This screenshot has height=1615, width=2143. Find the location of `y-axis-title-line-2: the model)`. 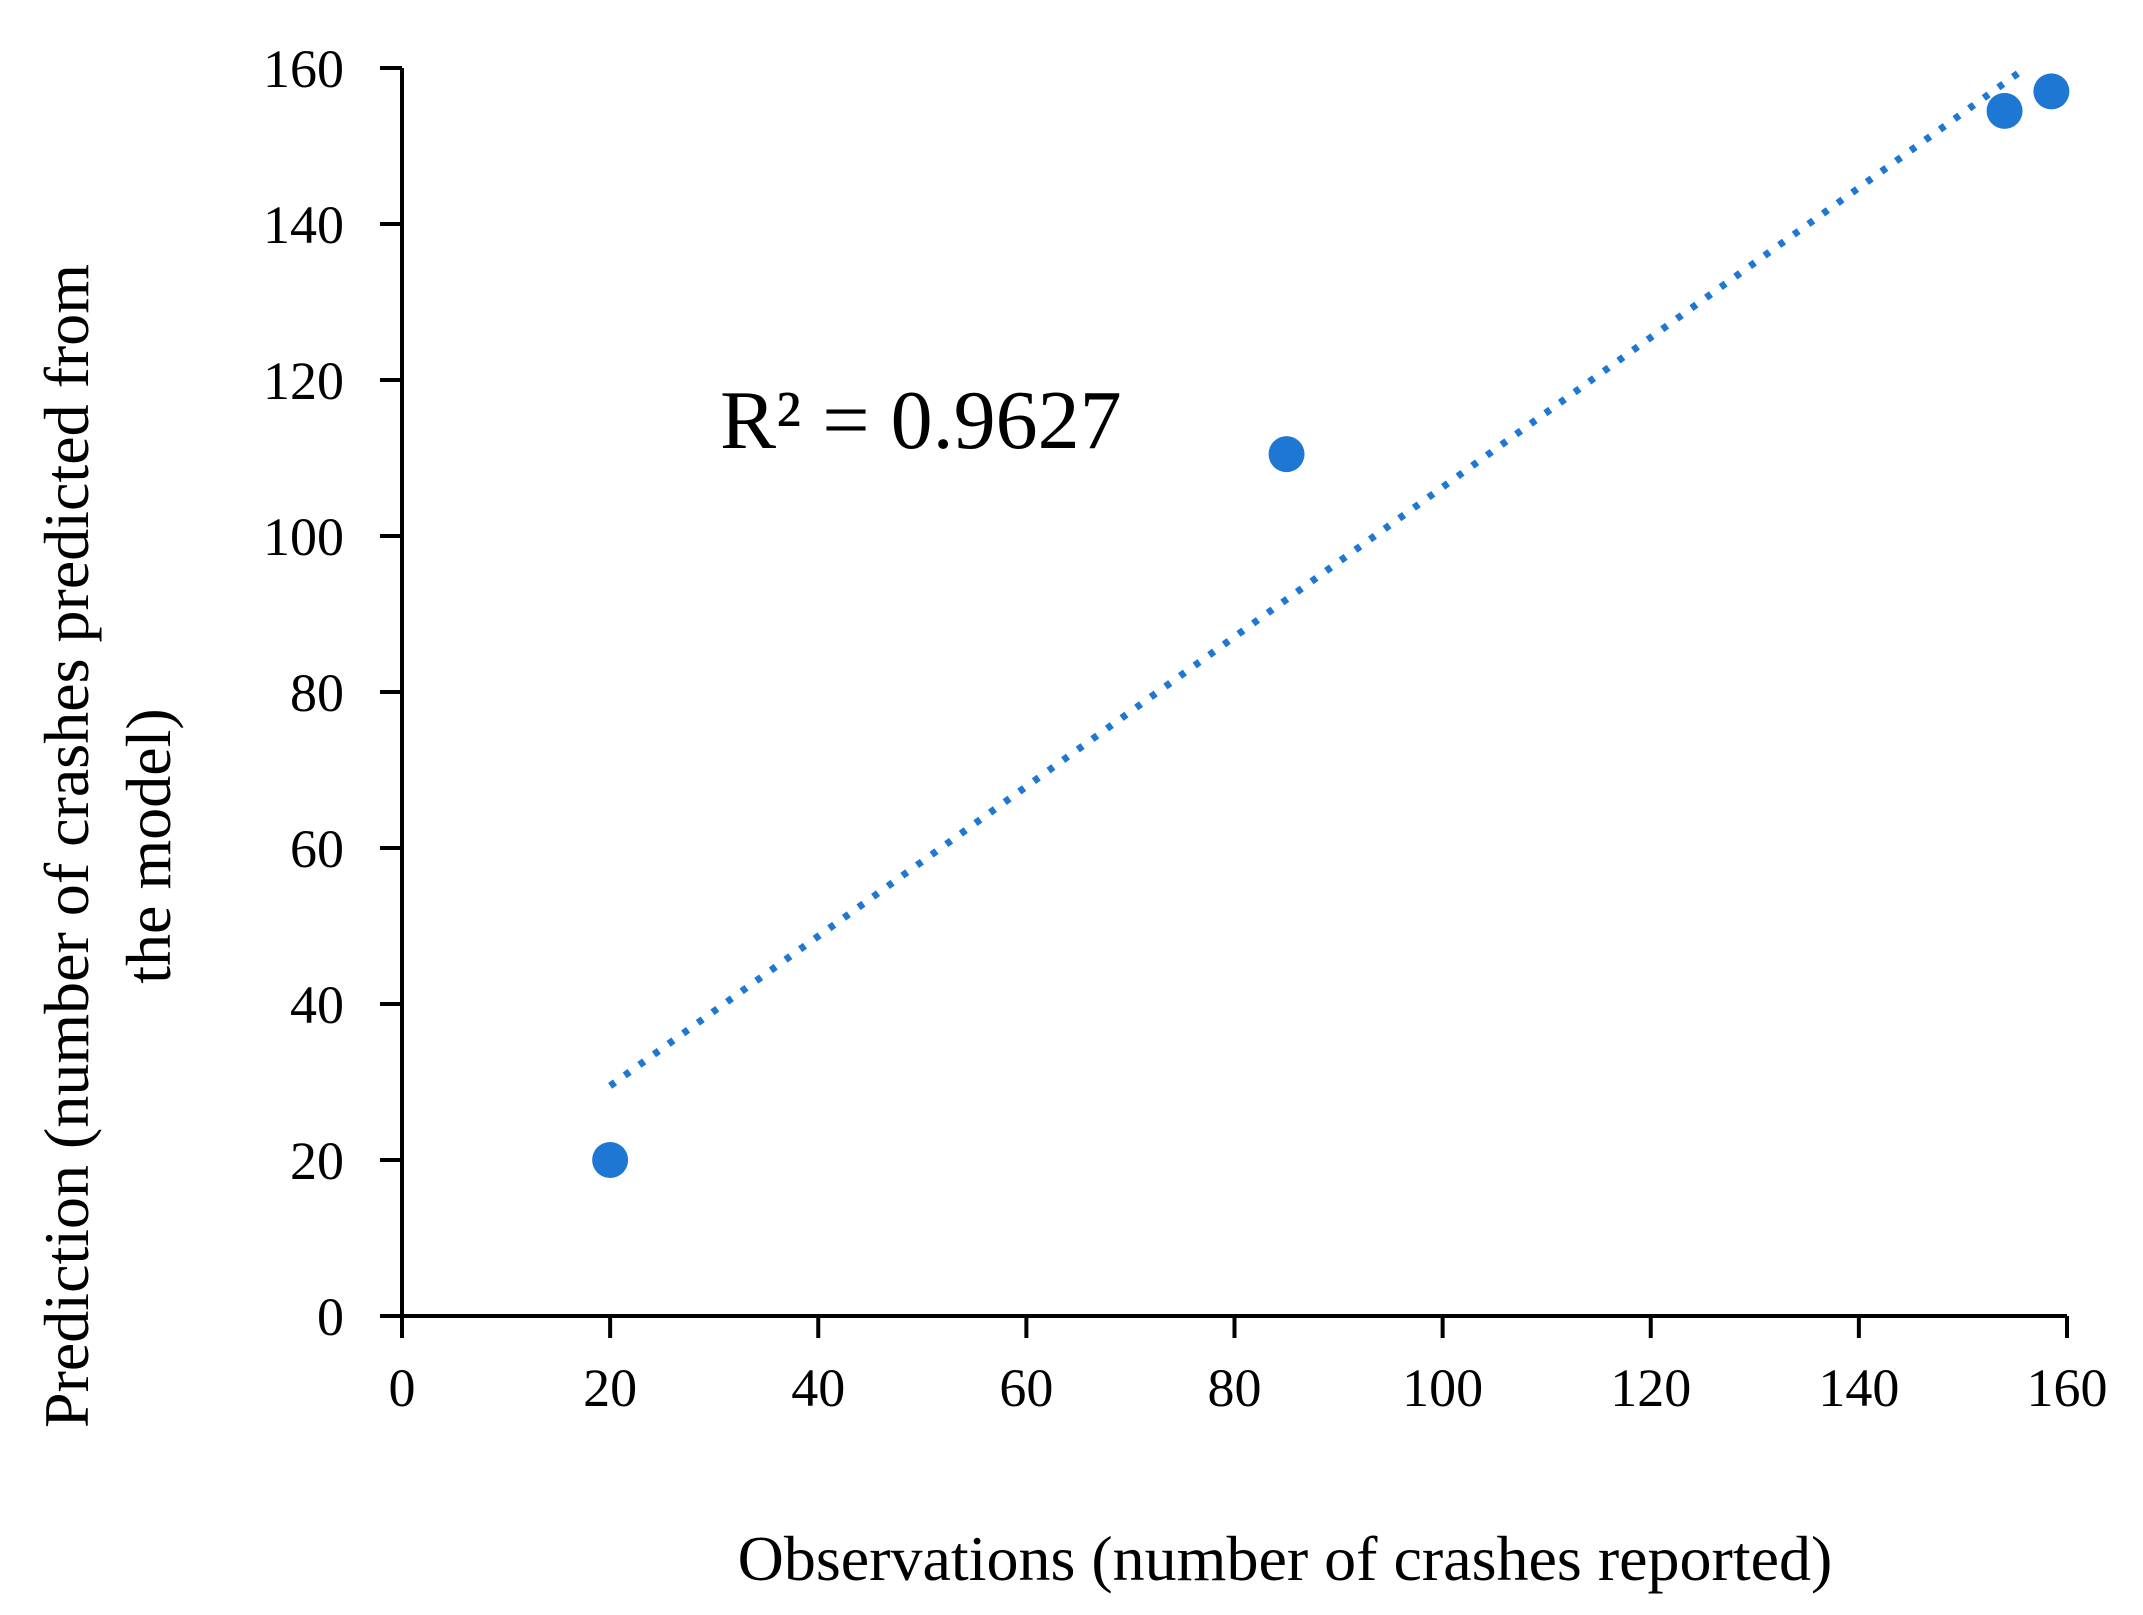

y-axis-title-line-2: the model) is located at coordinates (148, 845).